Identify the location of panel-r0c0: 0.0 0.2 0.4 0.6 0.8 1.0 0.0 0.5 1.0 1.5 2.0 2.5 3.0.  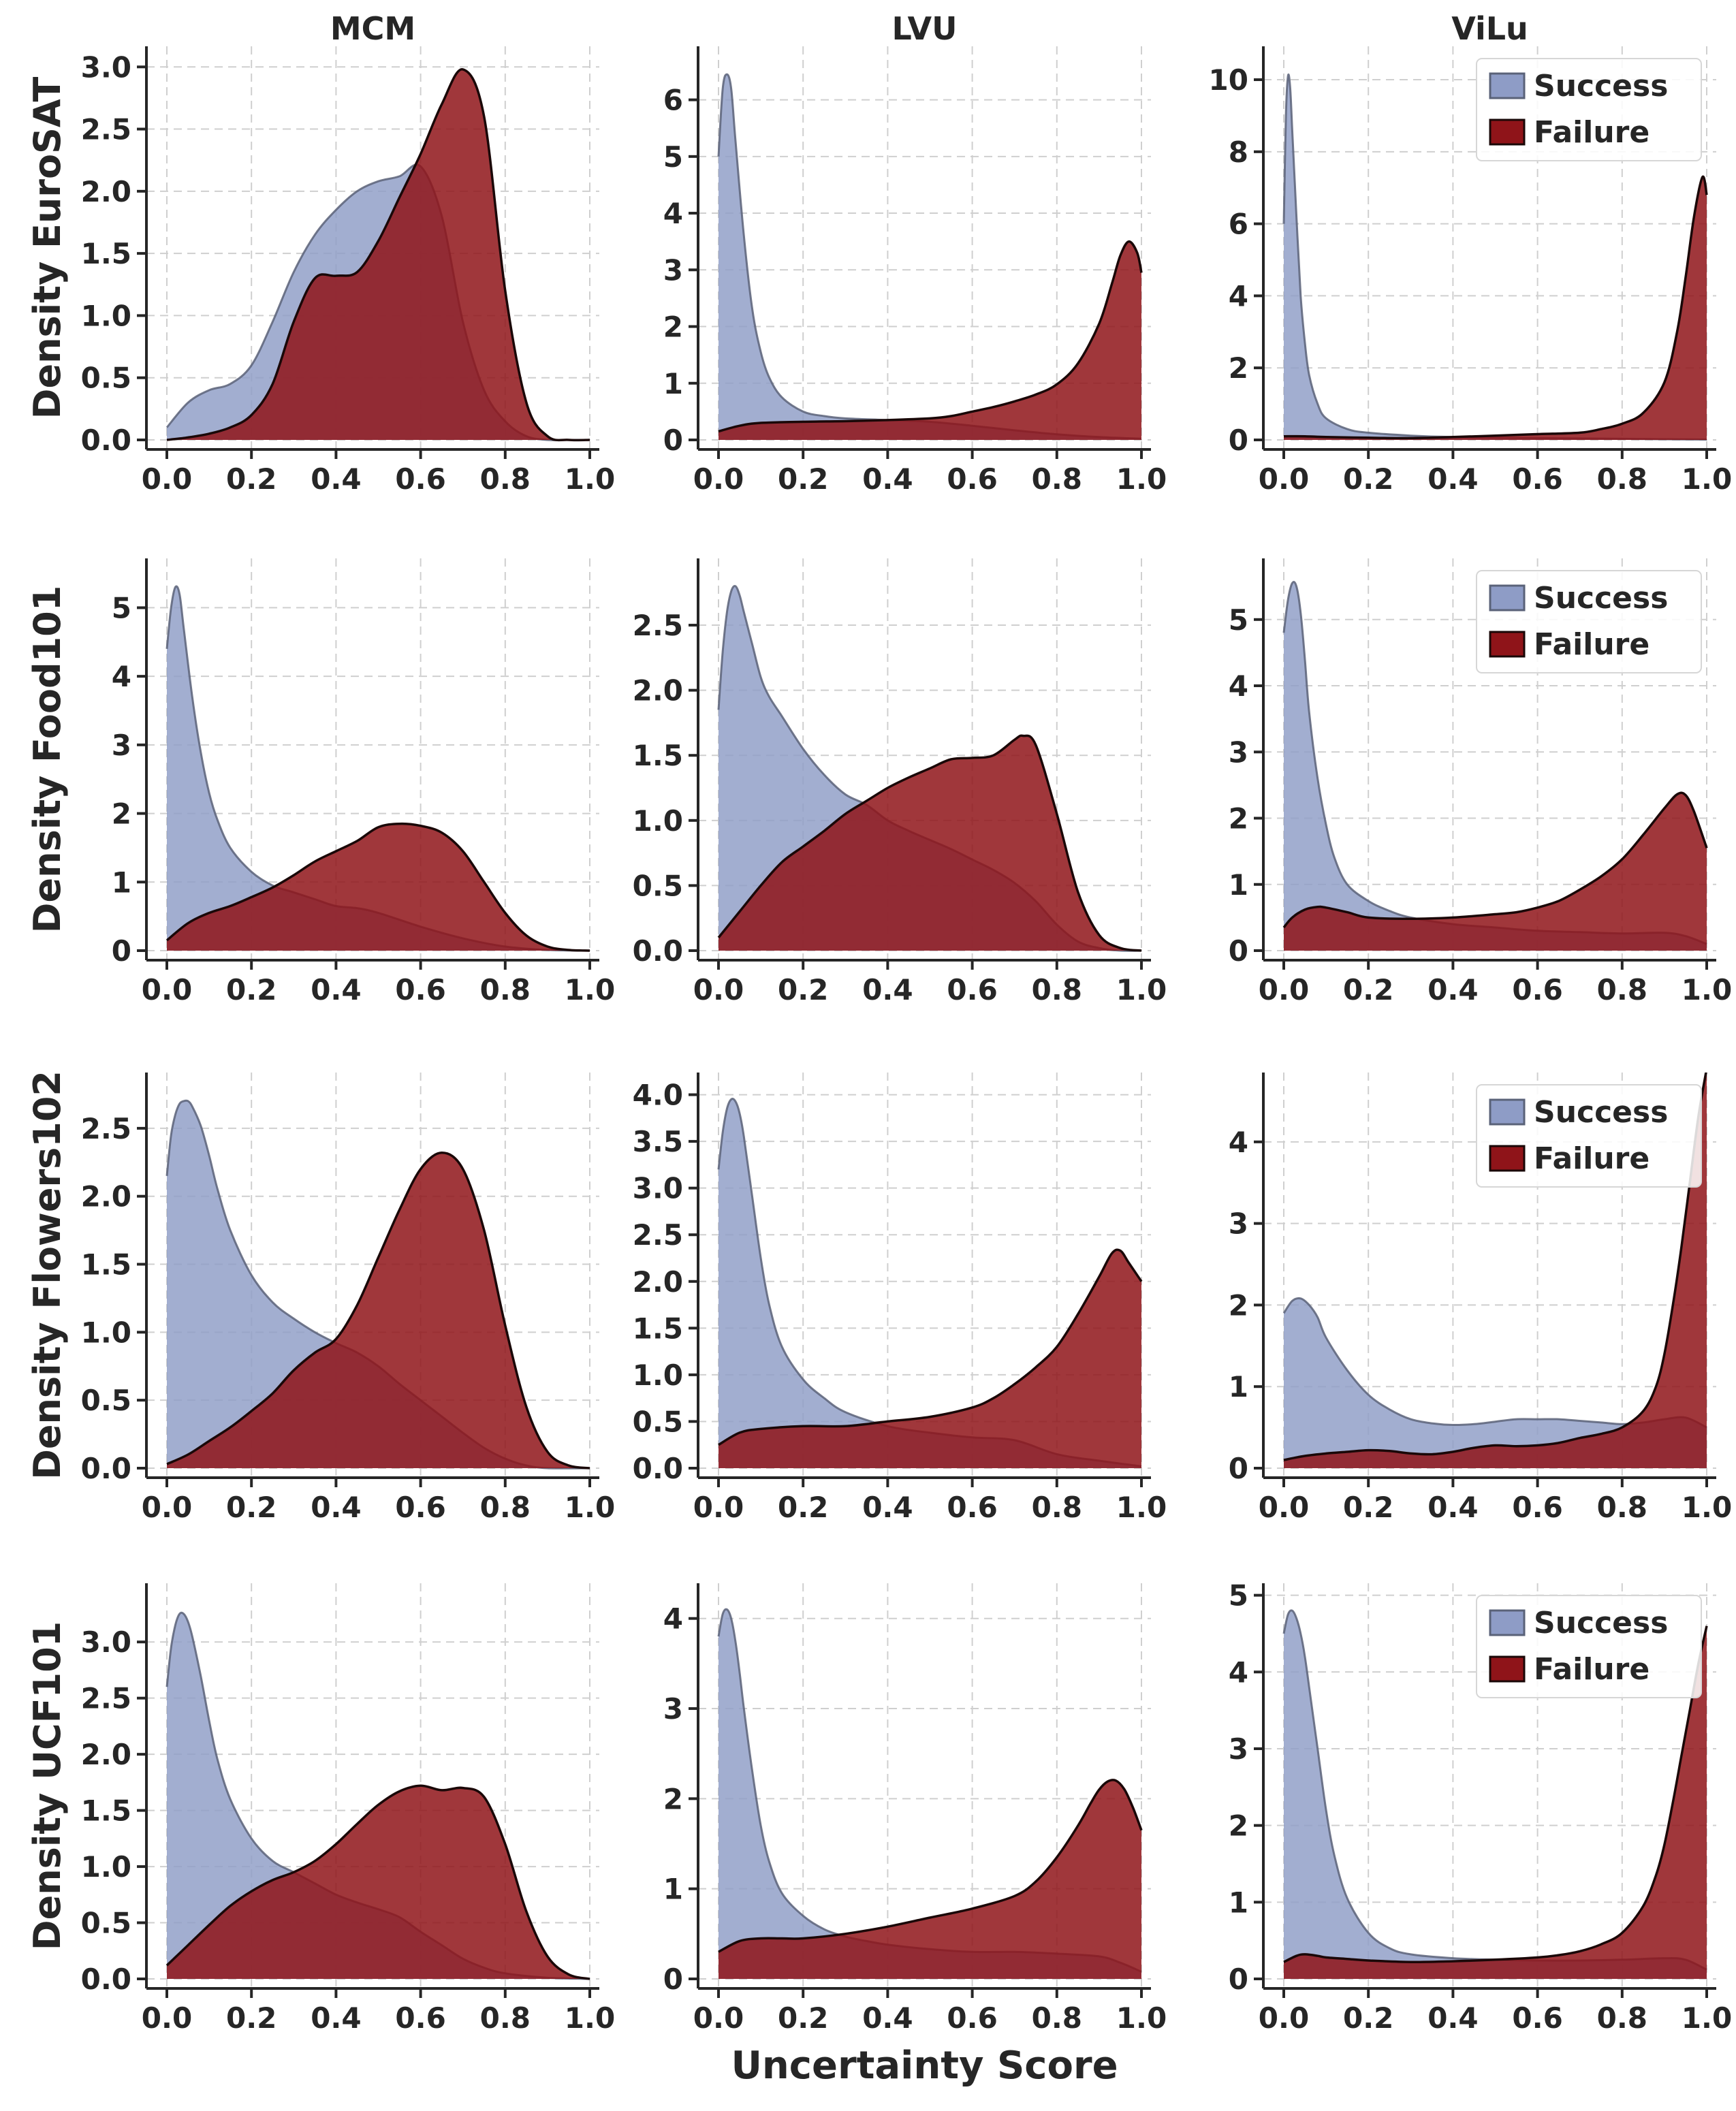
(348, 271).